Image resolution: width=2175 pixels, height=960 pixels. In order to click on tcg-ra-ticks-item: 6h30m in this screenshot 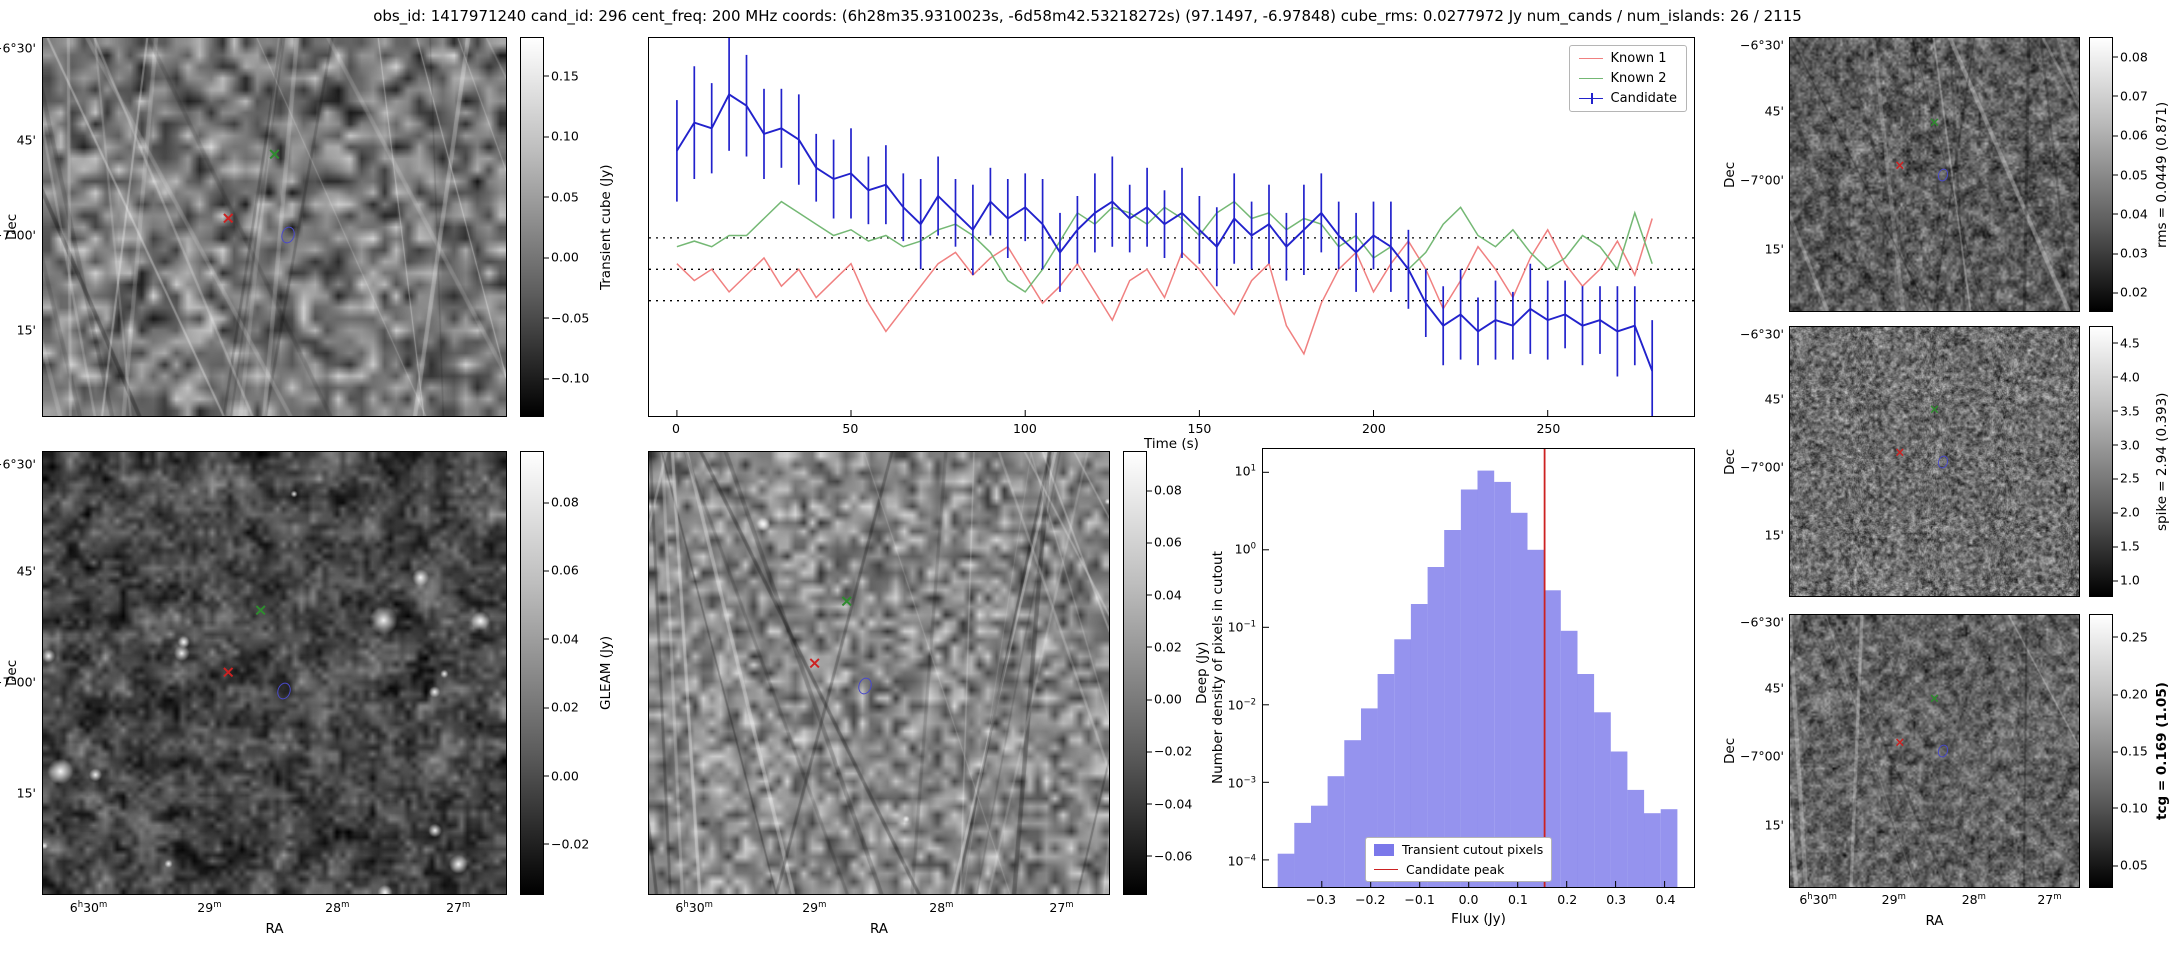, I will do `click(1818, 900)`.